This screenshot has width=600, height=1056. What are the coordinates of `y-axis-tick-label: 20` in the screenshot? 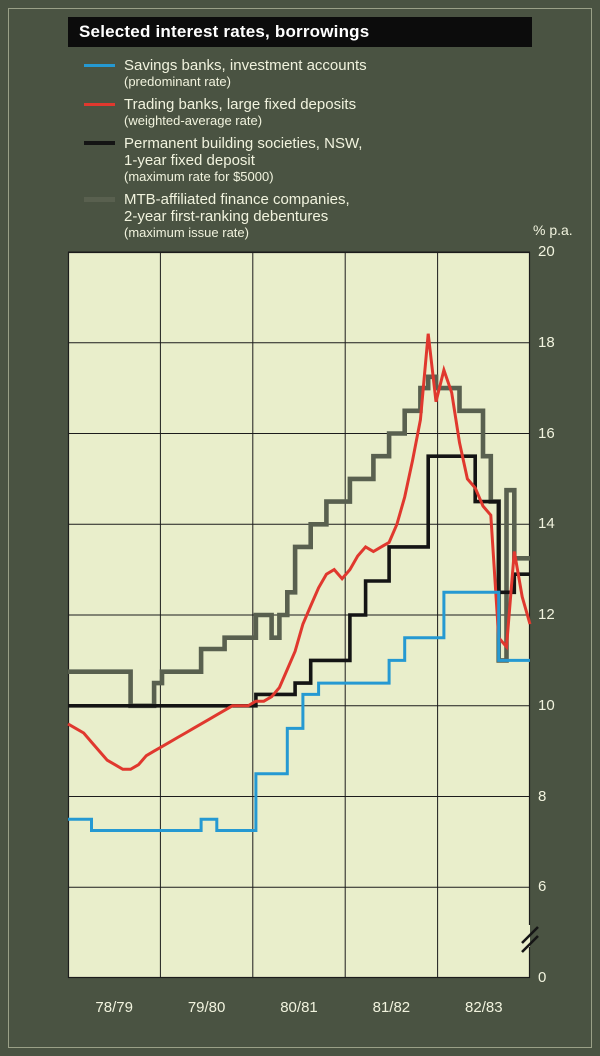 It's located at (546, 252).